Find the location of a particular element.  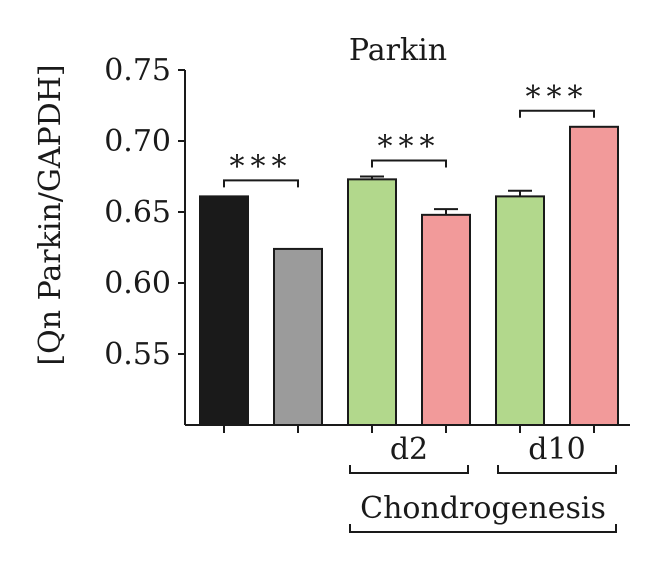

y-tick-label: 0.65 is located at coordinates (137, 212).